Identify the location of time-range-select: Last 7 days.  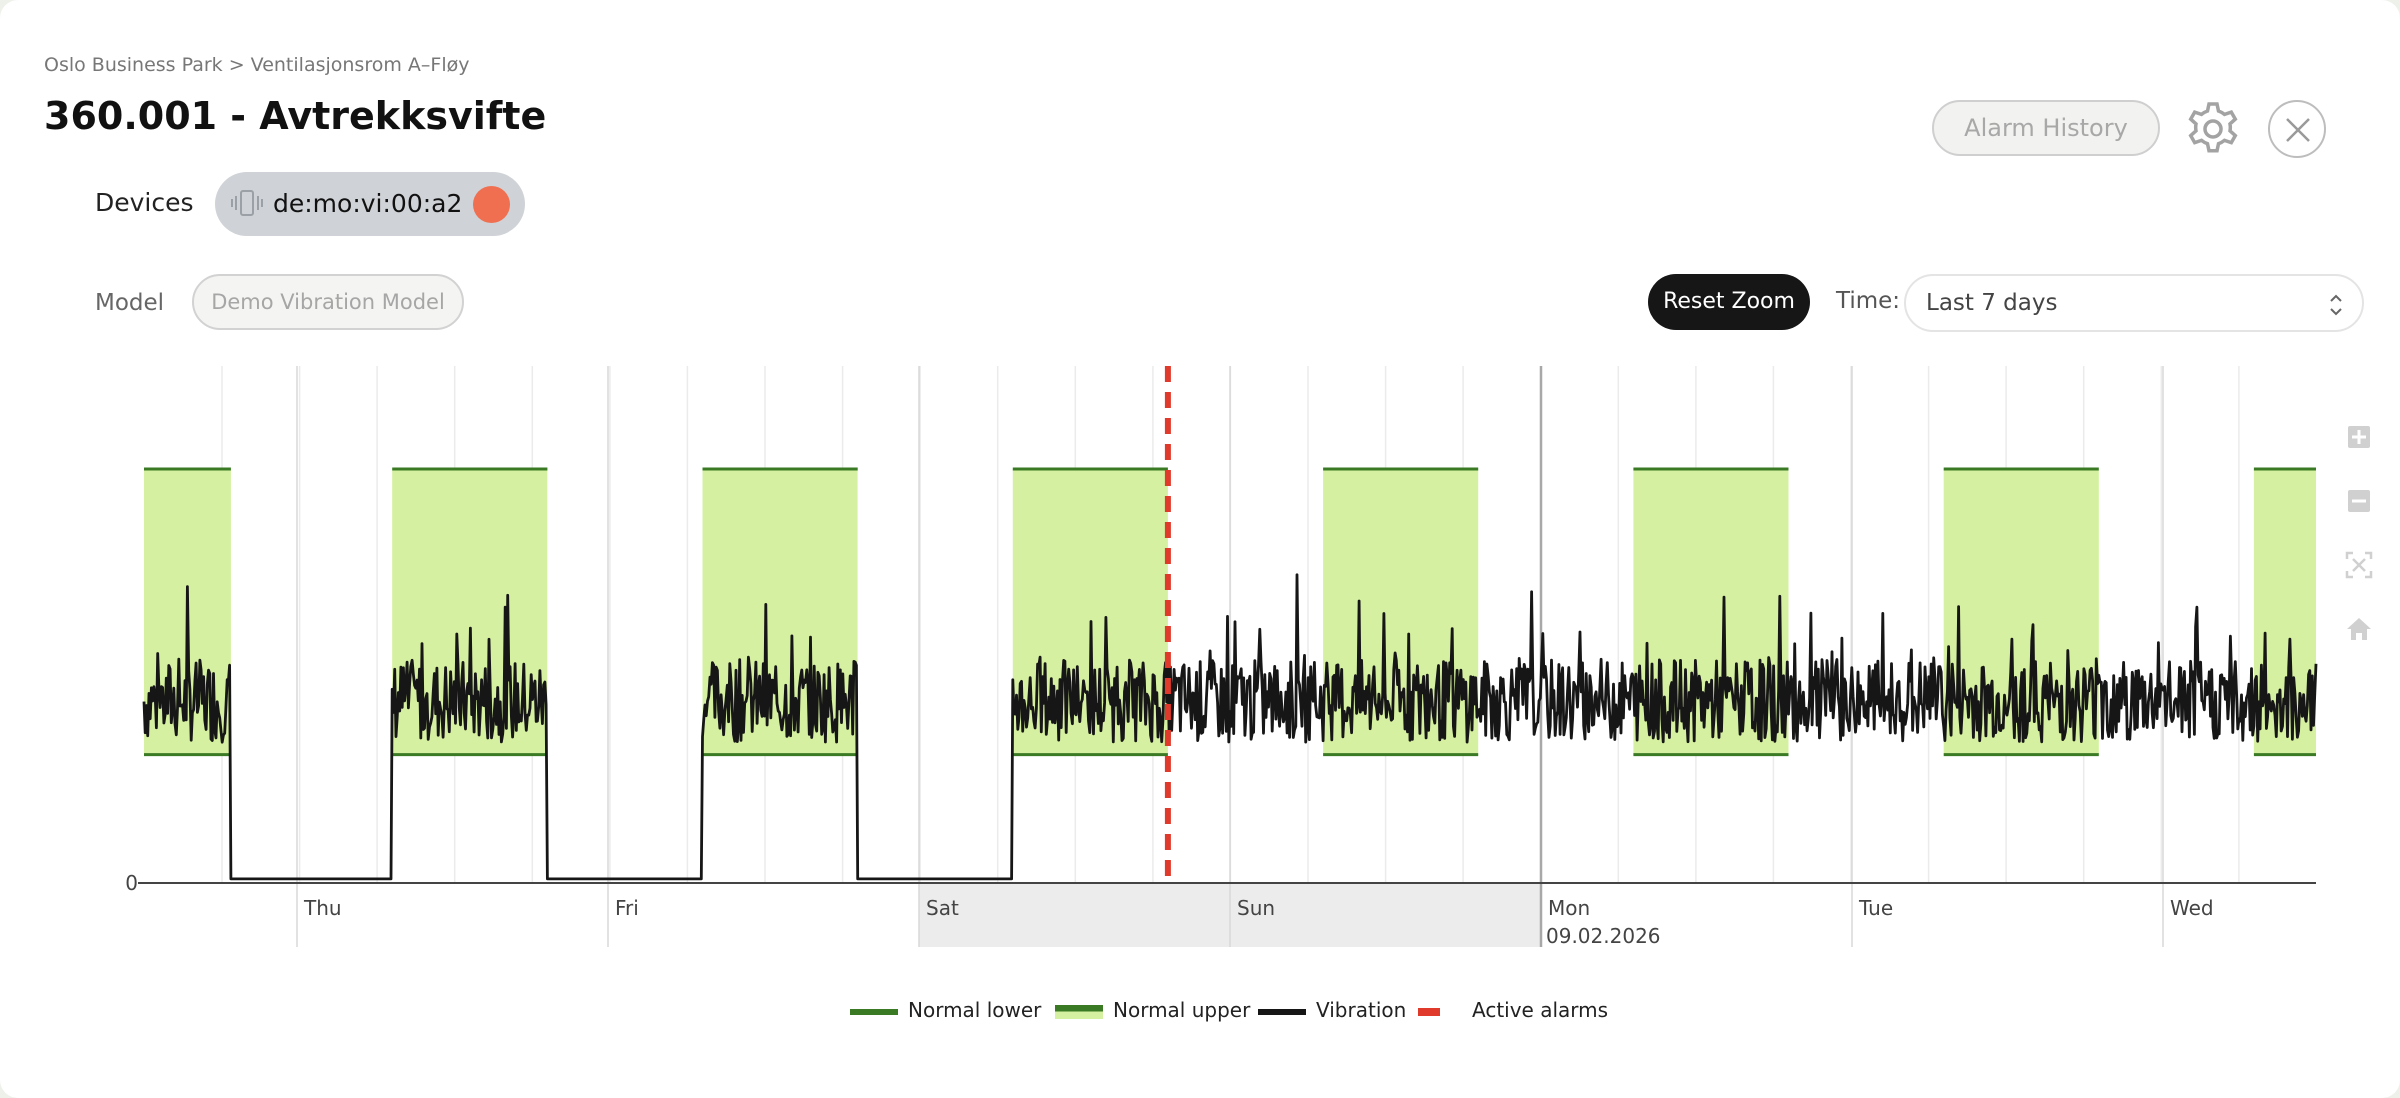
(2134, 303).